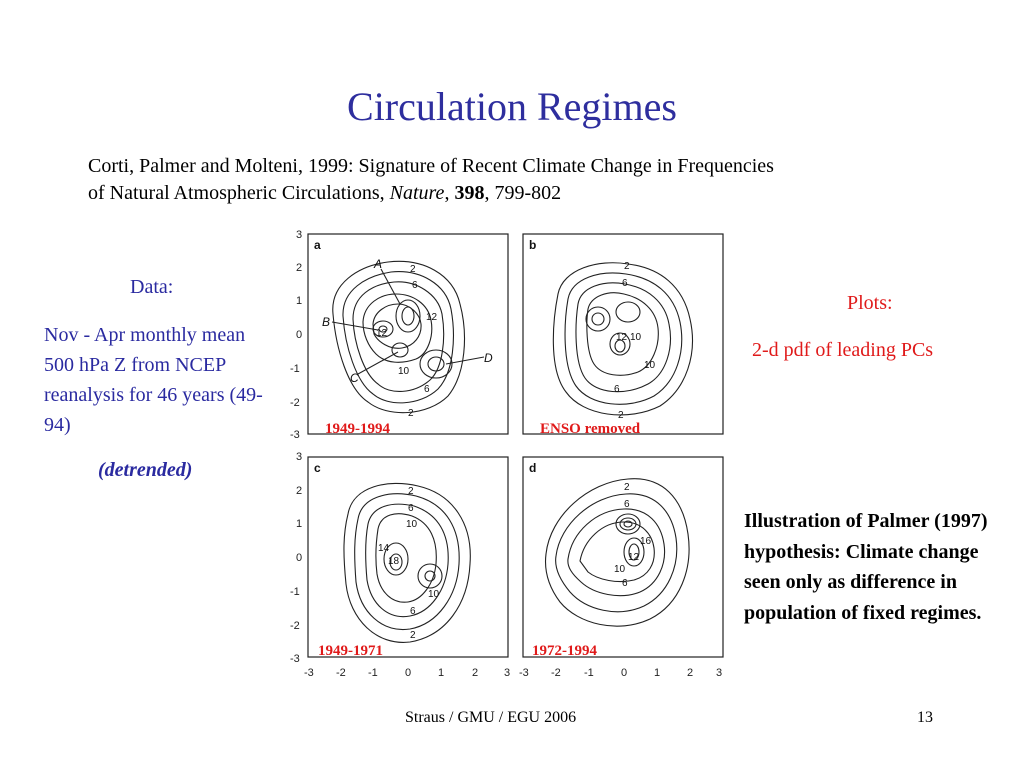  Describe the element at coordinates (564, 651) in the screenshot. I see `panel-d-caption: 1972-1994` at that location.